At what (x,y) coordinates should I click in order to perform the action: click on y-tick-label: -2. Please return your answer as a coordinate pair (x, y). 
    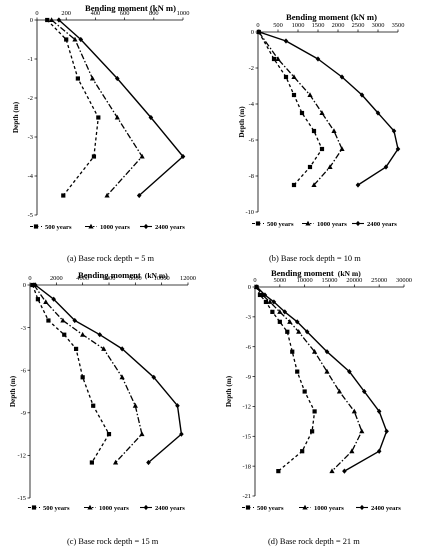
    Looking at the image, I should click on (251, 68).